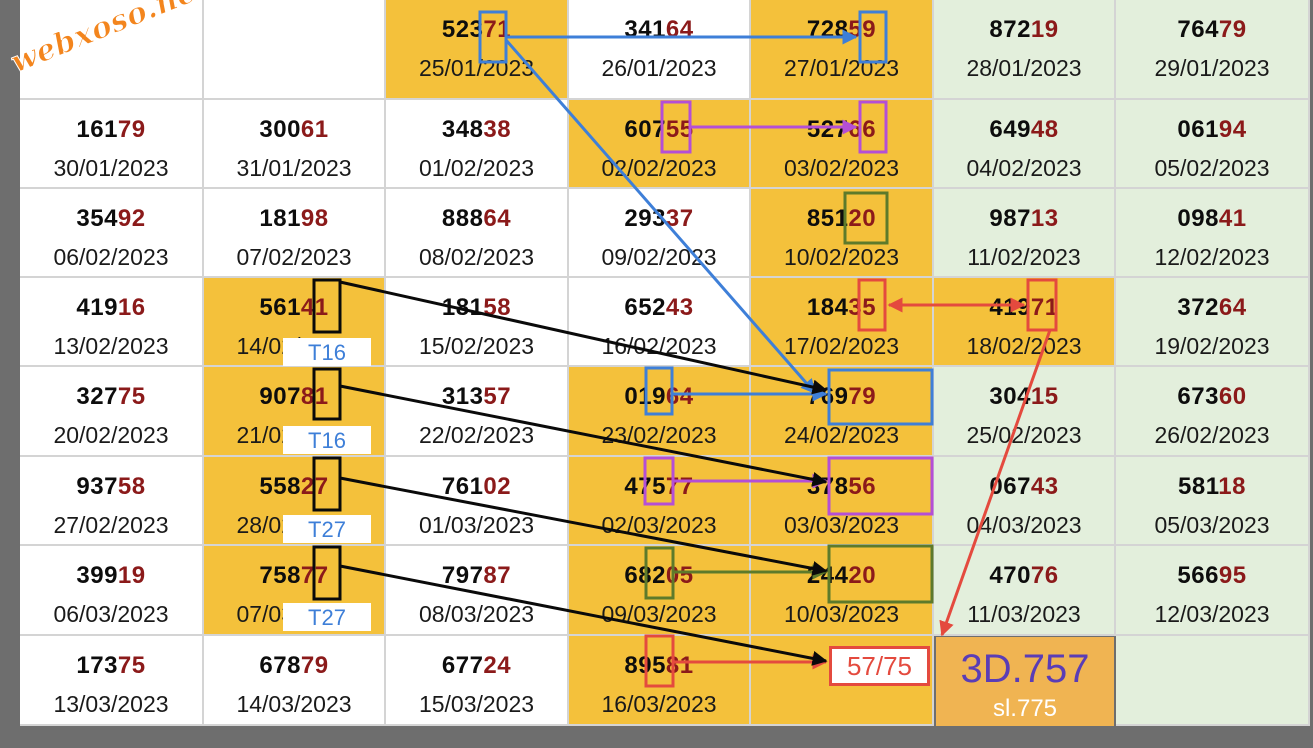  Describe the element at coordinates (841, 68) in the screenshot. I see `draw-date: 27/01/2023` at that location.